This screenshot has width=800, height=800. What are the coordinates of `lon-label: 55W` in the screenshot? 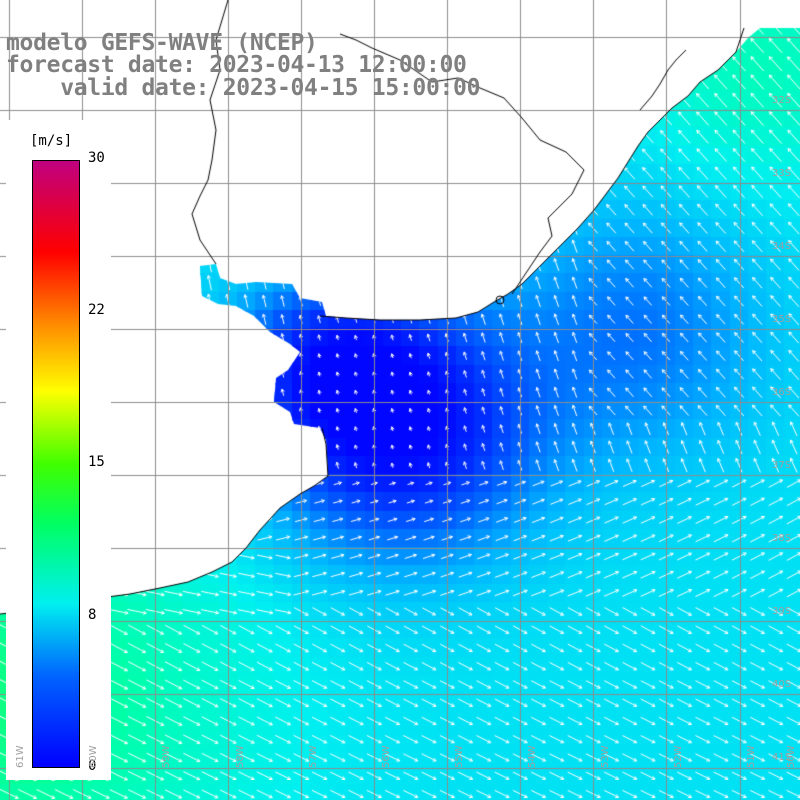 It's located at (459, 756).